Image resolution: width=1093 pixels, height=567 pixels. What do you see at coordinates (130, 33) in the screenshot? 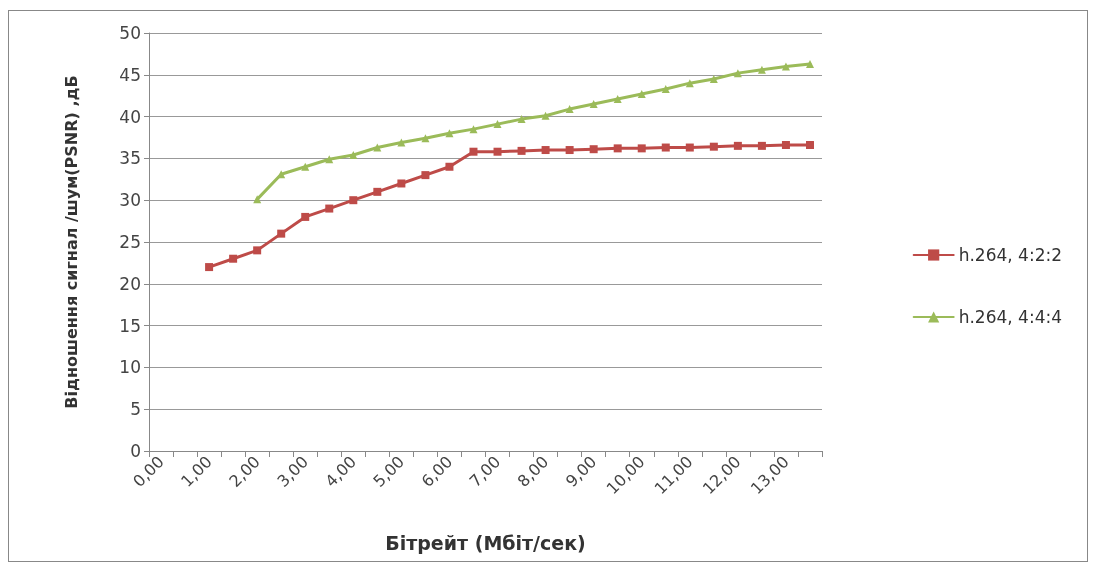
I see `y-tick-label: 50` at bounding box center [130, 33].